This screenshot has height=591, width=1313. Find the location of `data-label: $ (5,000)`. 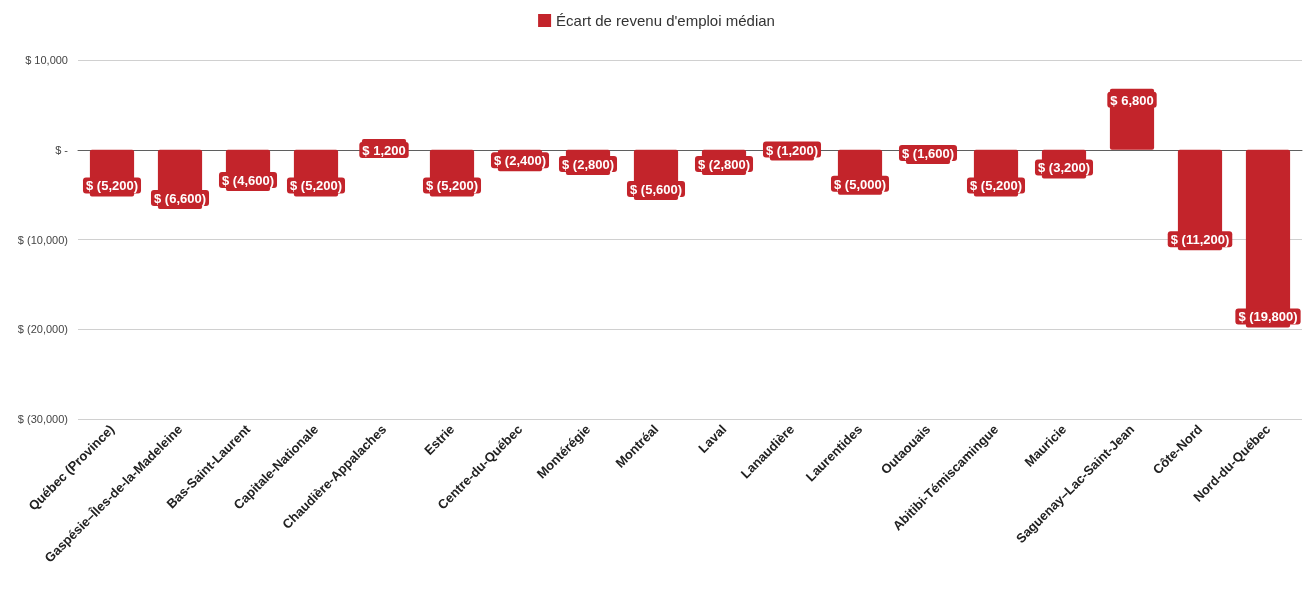

data-label: $ (5,000) is located at coordinates (860, 184).